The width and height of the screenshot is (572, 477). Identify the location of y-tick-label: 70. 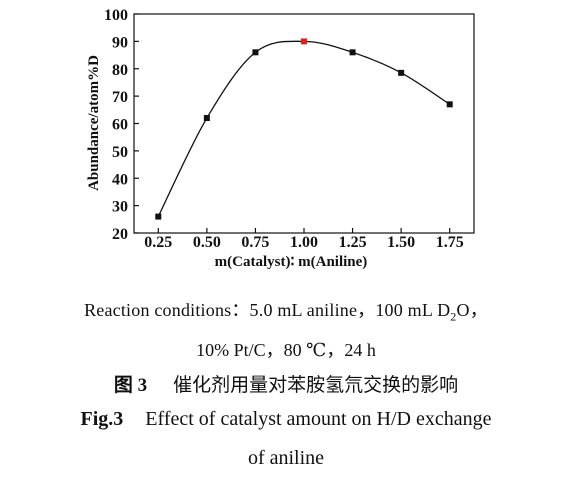
(120, 97).